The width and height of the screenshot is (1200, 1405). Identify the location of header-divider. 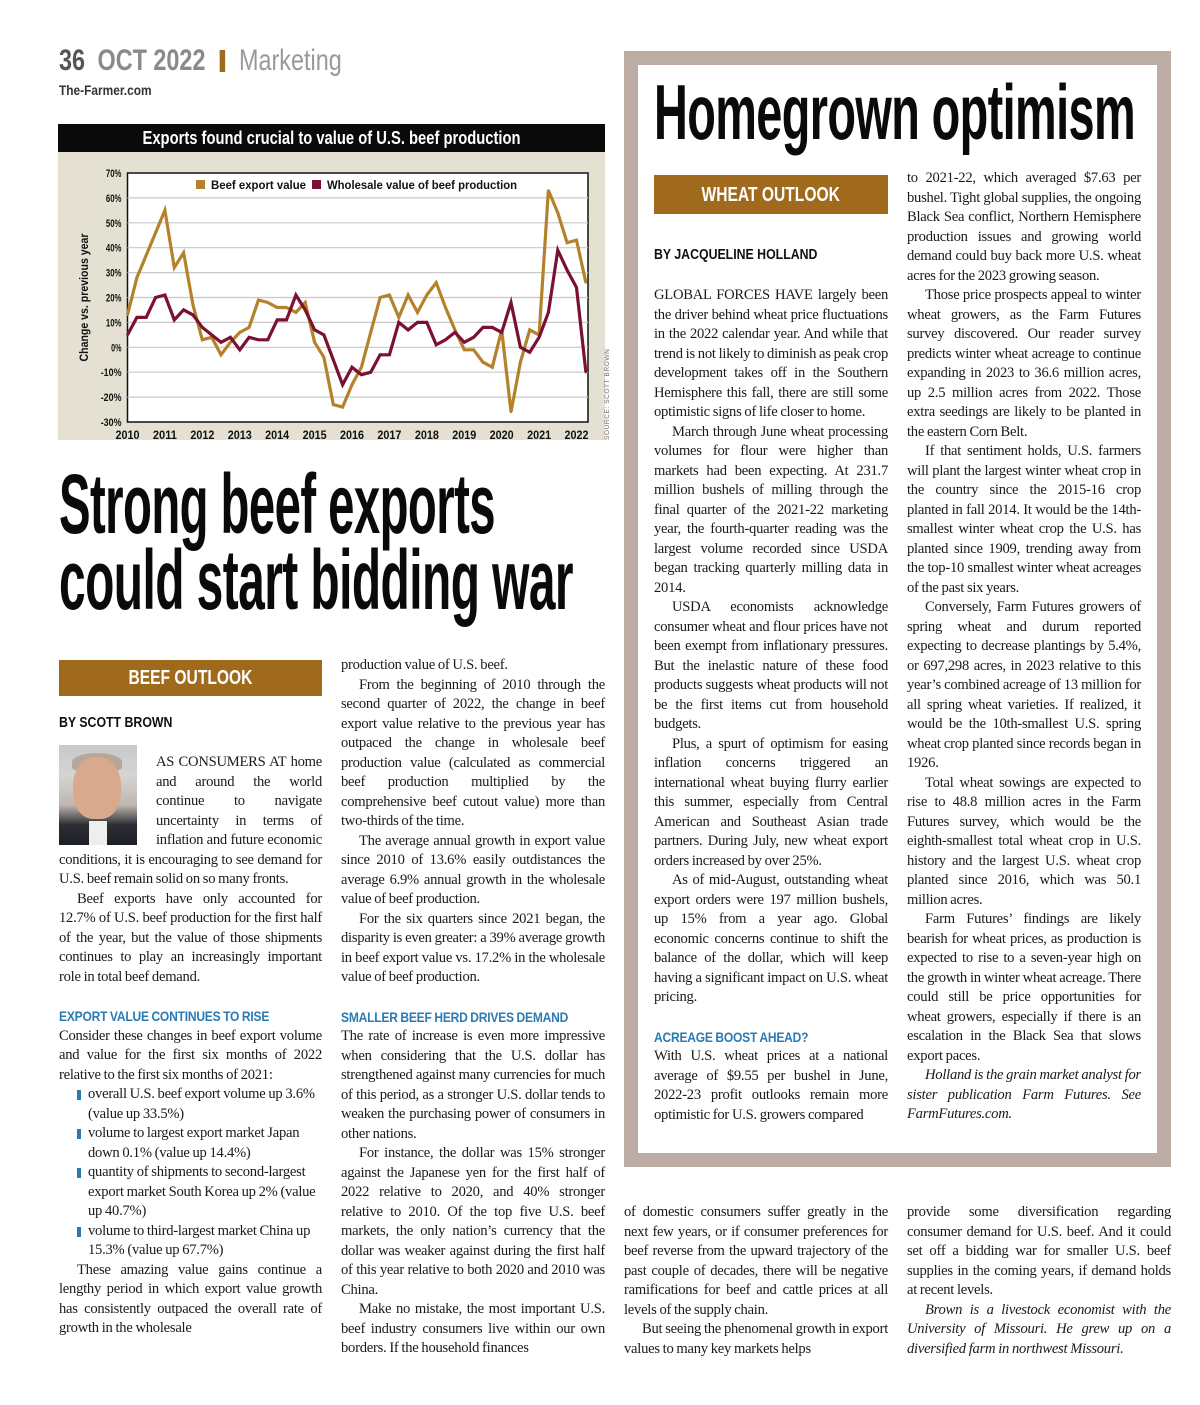
(222, 61).